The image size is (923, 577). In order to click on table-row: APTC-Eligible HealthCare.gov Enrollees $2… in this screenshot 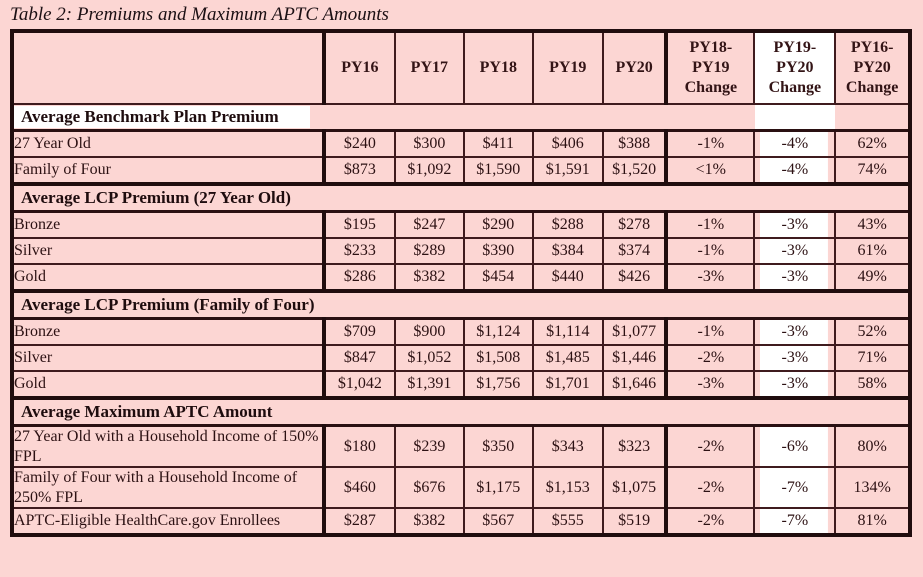, I will do `click(460, 522)`.